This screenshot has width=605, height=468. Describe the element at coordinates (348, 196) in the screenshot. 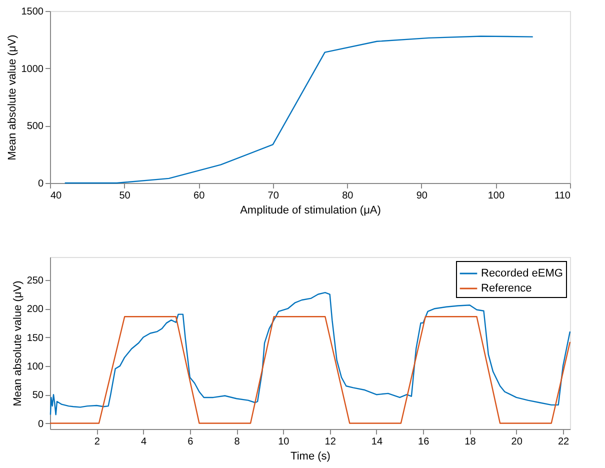

I see `x-tick-label: 80` at that location.